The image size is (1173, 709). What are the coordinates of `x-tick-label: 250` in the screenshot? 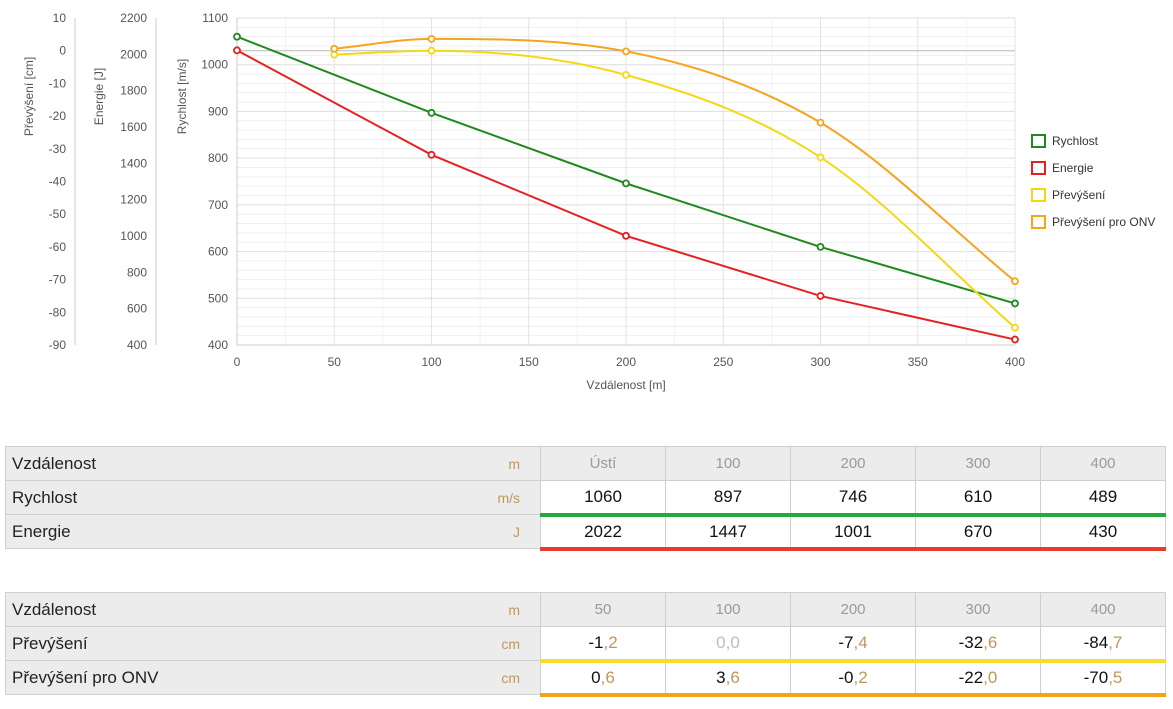 It's located at (723, 362).